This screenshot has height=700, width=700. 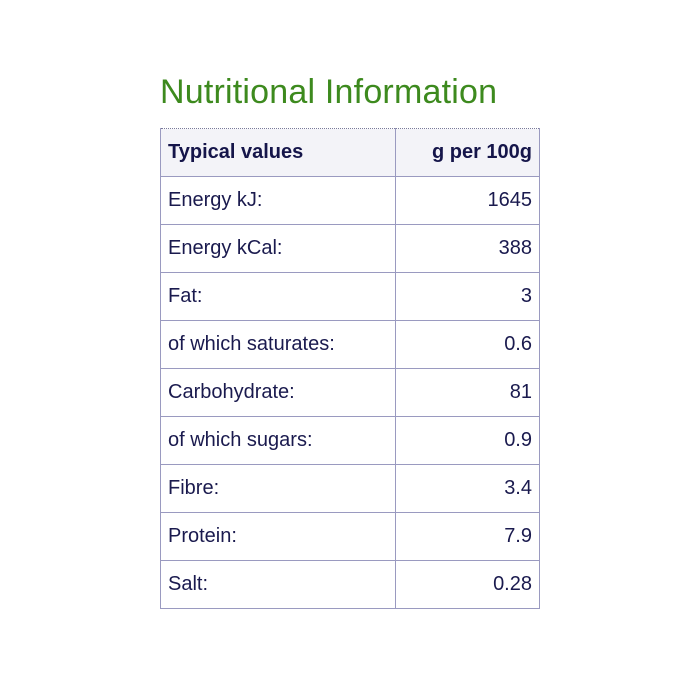 I want to click on table-header: Typical values g per 100g, so click(x=349, y=152).